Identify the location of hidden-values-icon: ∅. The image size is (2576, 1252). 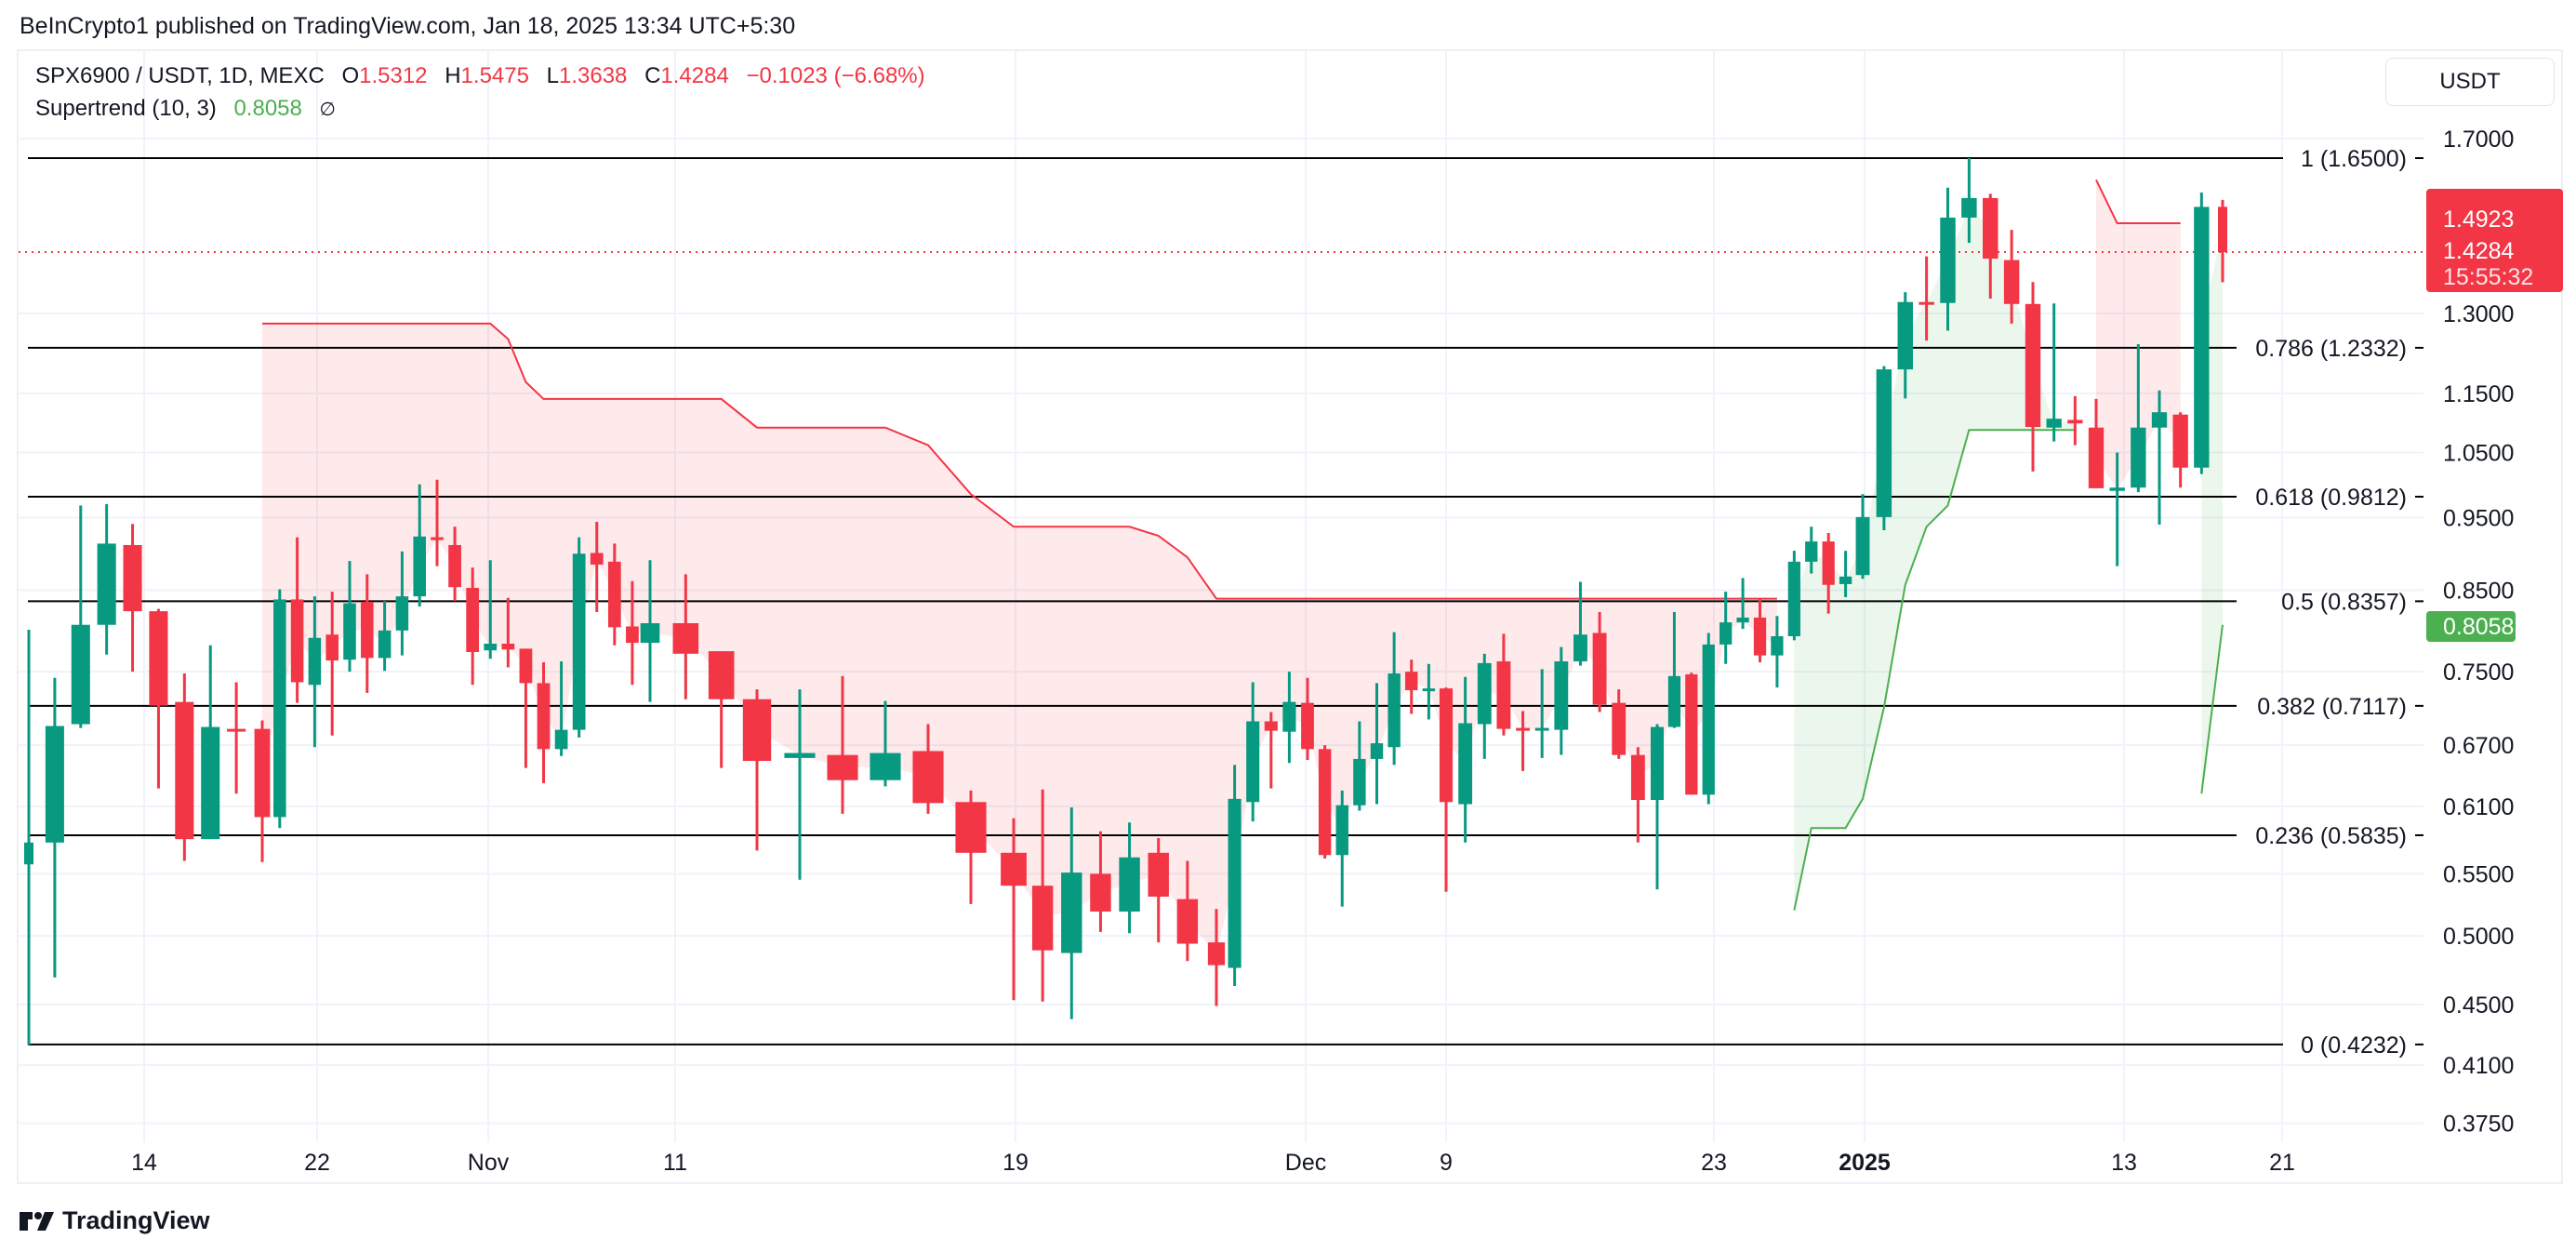
(327, 110).